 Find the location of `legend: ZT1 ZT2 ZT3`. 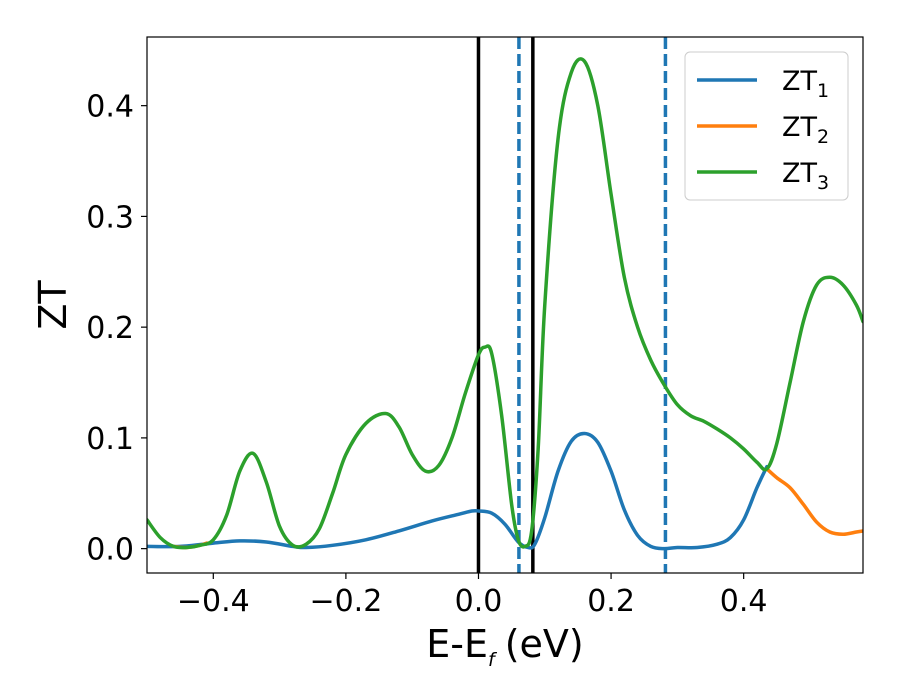

legend: ZT1 ZT2 ZT3 is located at coordinates (766, 126).